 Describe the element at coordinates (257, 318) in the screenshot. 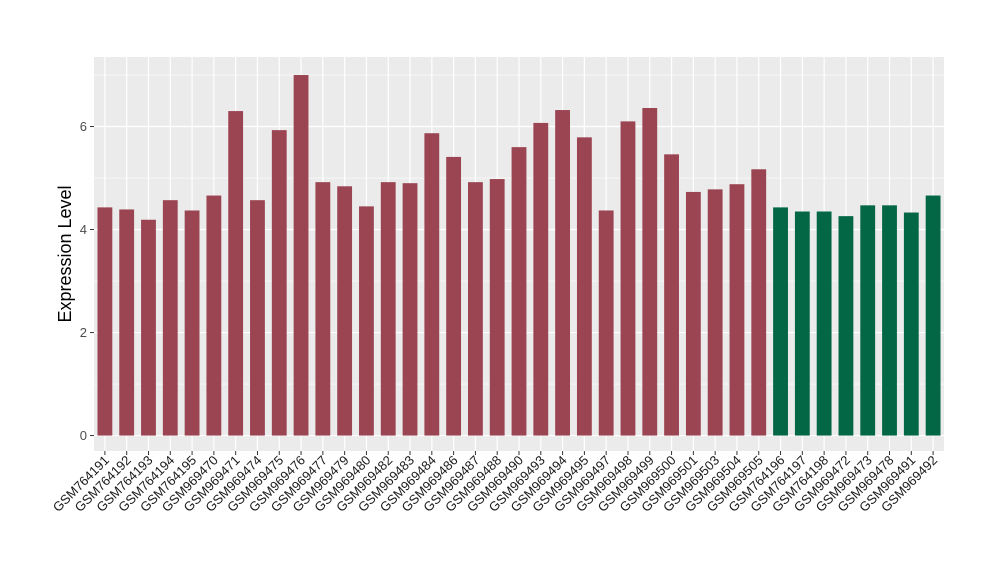

I see `bar-gsm969474` at that location.